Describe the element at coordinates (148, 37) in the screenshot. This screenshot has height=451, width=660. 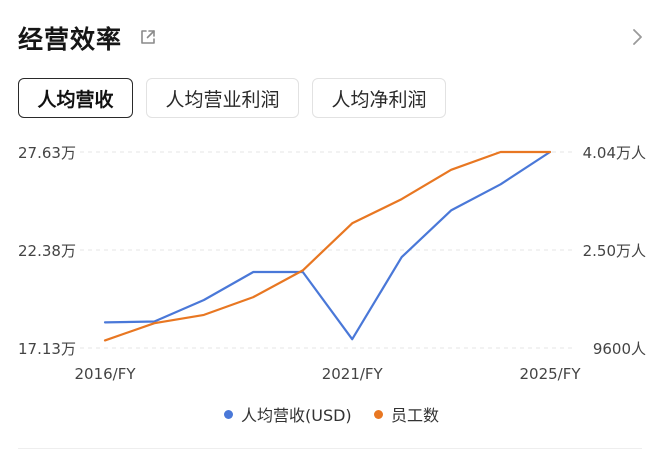
I see `share-icon` at that location.